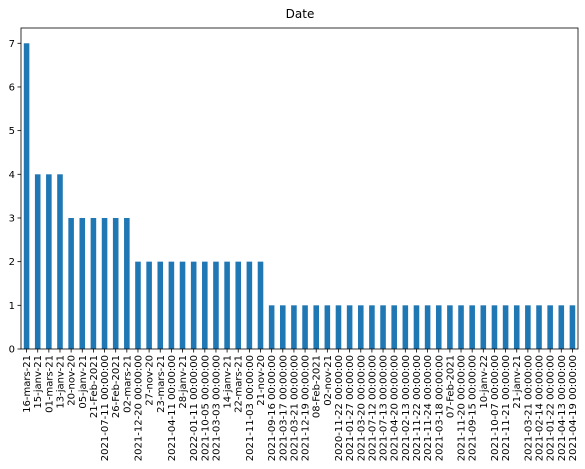 The height and width of the screenshot is (469, 585). I want to click on y-tick-label: 6, so click(12, 87).